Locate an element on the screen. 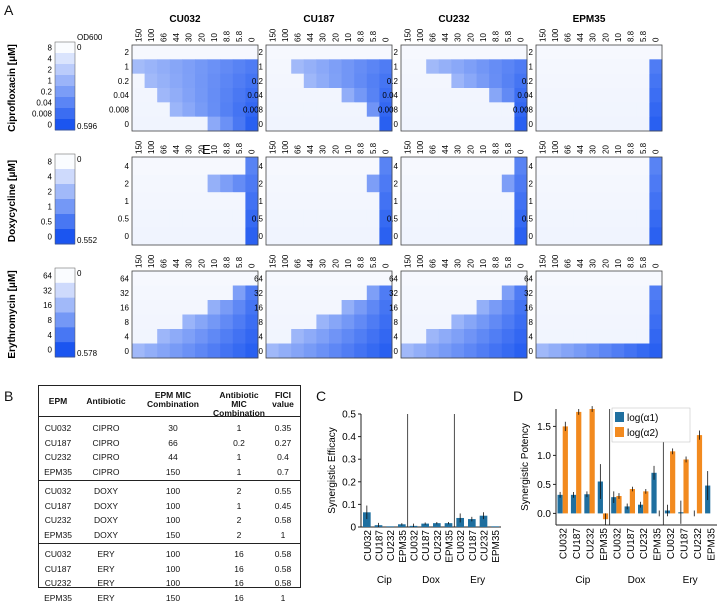 Image resolution: width=720 pixels, height=606 pixels. heatmap-y-tick: 0.04 is located at coordinates (390, 95).